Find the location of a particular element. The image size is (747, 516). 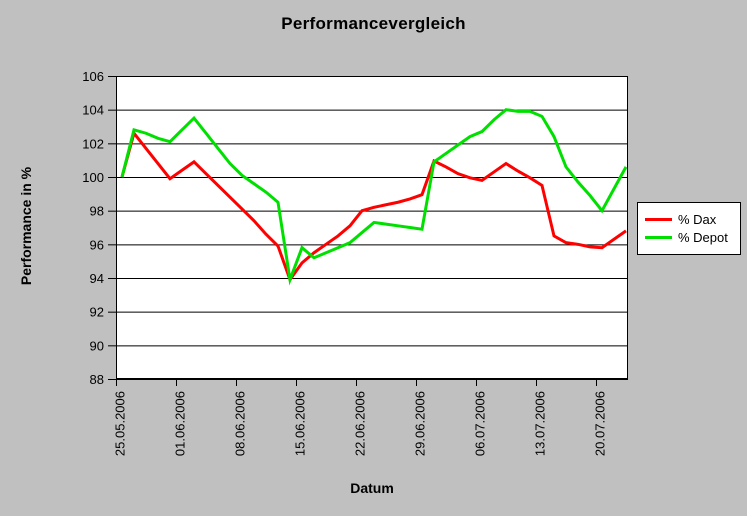

x-tick-label: 13.07.2006 is located at coordinates (540, 423).